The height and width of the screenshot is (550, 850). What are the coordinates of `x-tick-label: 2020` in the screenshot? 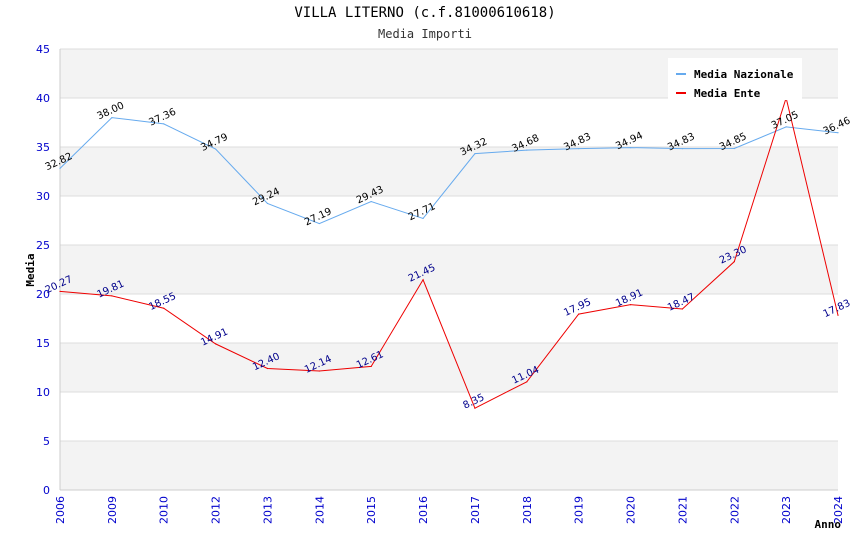 It's located at (631, 510).